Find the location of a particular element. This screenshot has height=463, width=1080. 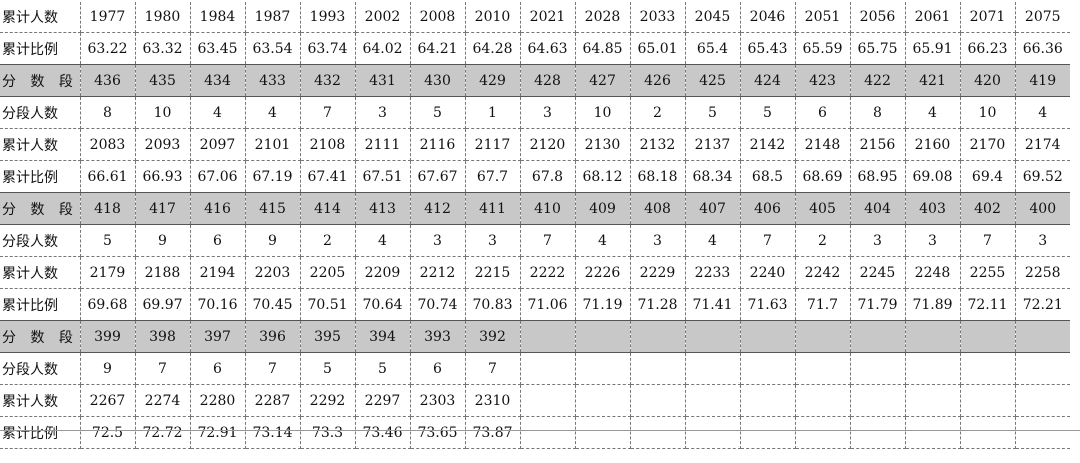

table-cell: 64.28 is located at coordinates (493, 48).